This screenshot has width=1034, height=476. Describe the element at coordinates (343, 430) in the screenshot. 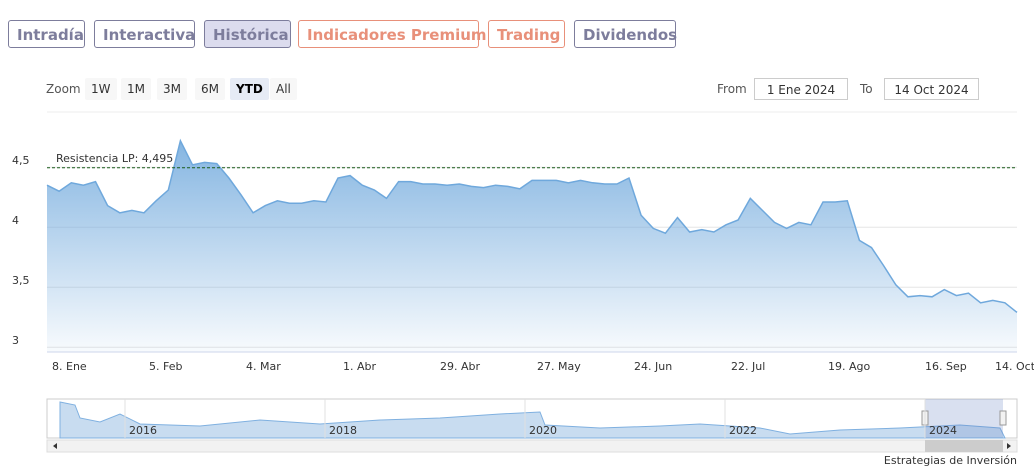

I see `navigator-label: 2018` at that location.